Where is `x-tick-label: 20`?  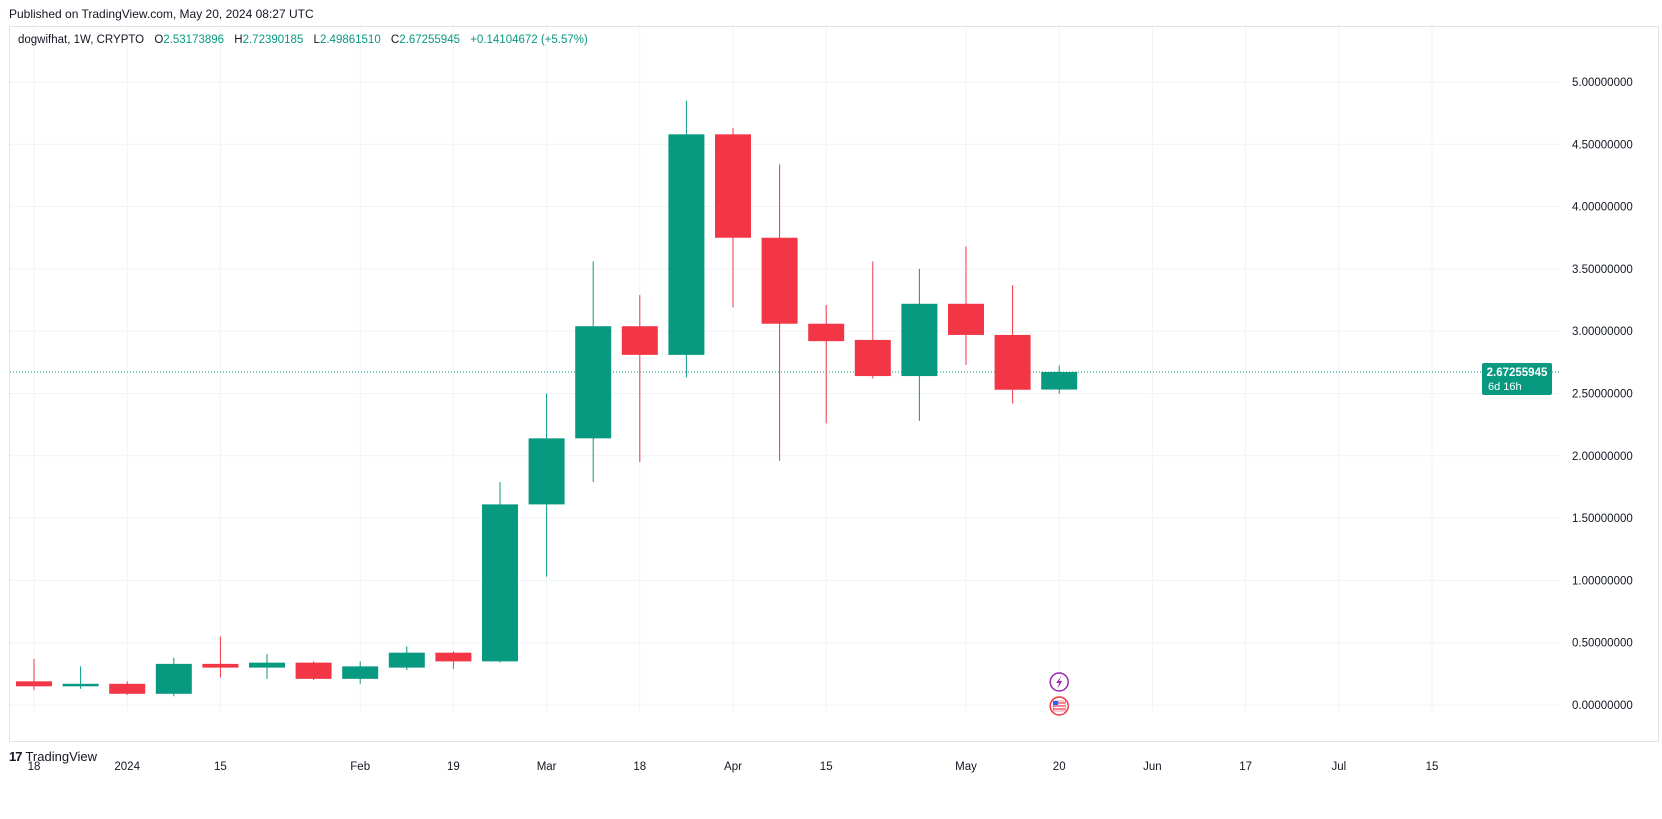 x-tick-label: 20 is located at coordinates (1059, 767).